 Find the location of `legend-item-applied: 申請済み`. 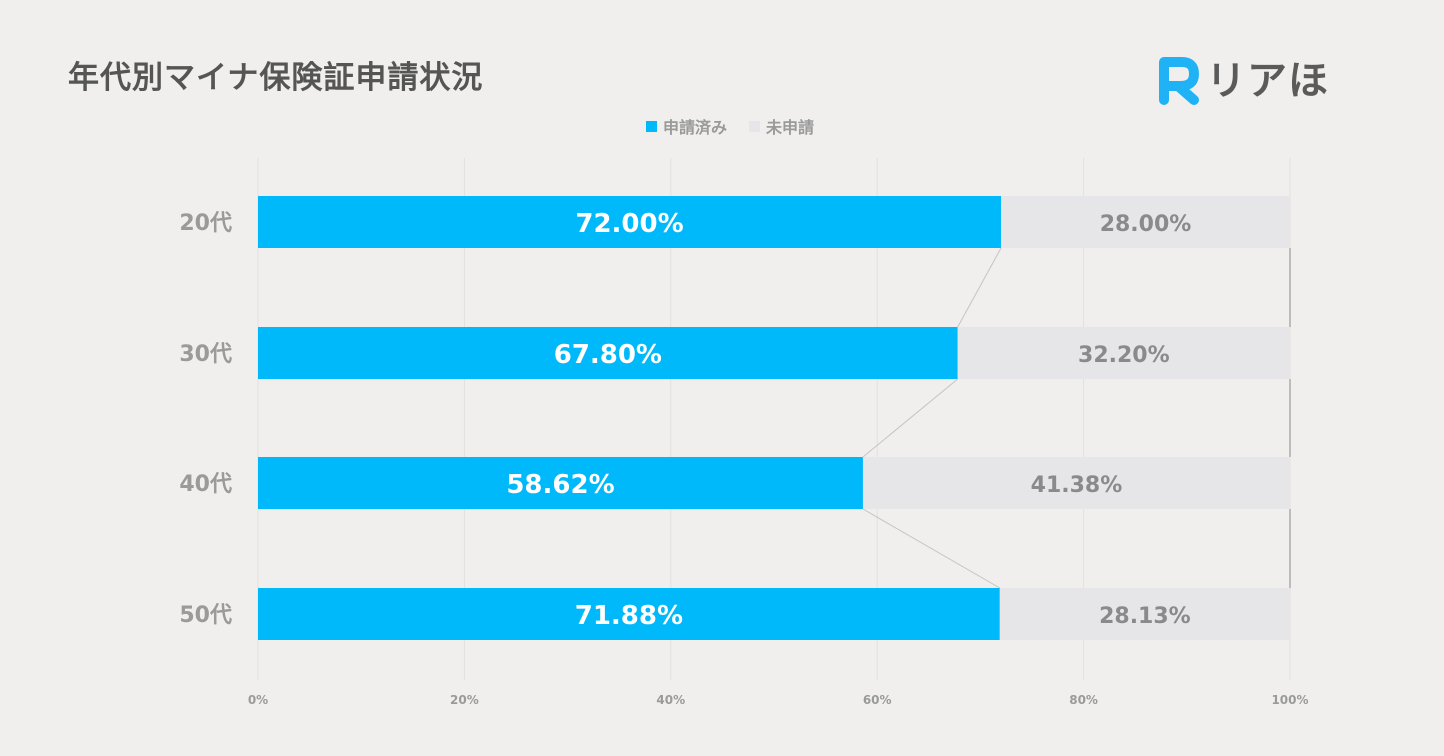

legend-item-applied: 申請済み is located at coordinates (686, 126).